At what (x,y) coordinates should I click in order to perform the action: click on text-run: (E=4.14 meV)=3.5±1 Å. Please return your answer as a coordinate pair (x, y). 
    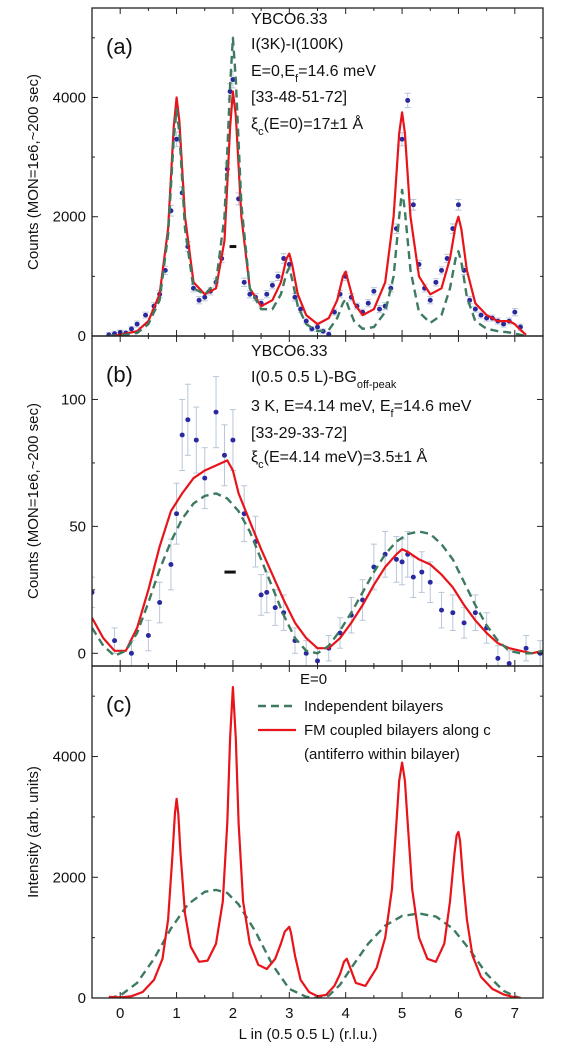
    Looking at the image, I should click on (346, 456).